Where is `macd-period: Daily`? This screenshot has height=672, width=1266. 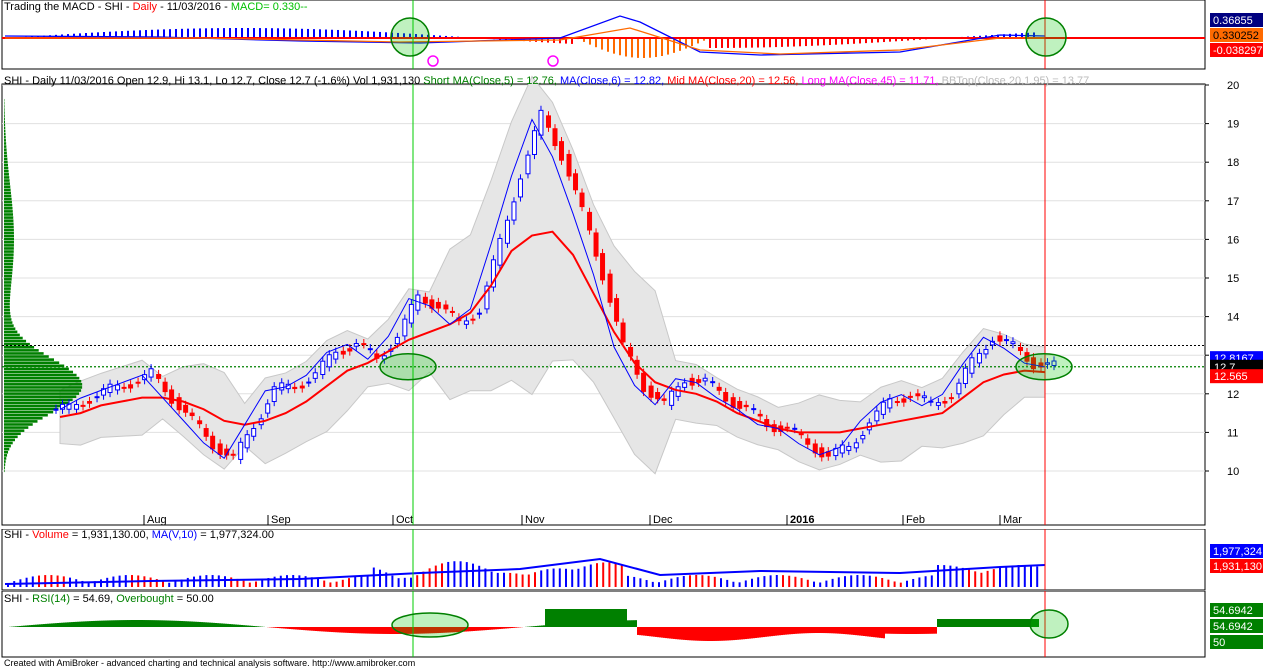
macd-period: Daily is located at coordinates (145, 7).